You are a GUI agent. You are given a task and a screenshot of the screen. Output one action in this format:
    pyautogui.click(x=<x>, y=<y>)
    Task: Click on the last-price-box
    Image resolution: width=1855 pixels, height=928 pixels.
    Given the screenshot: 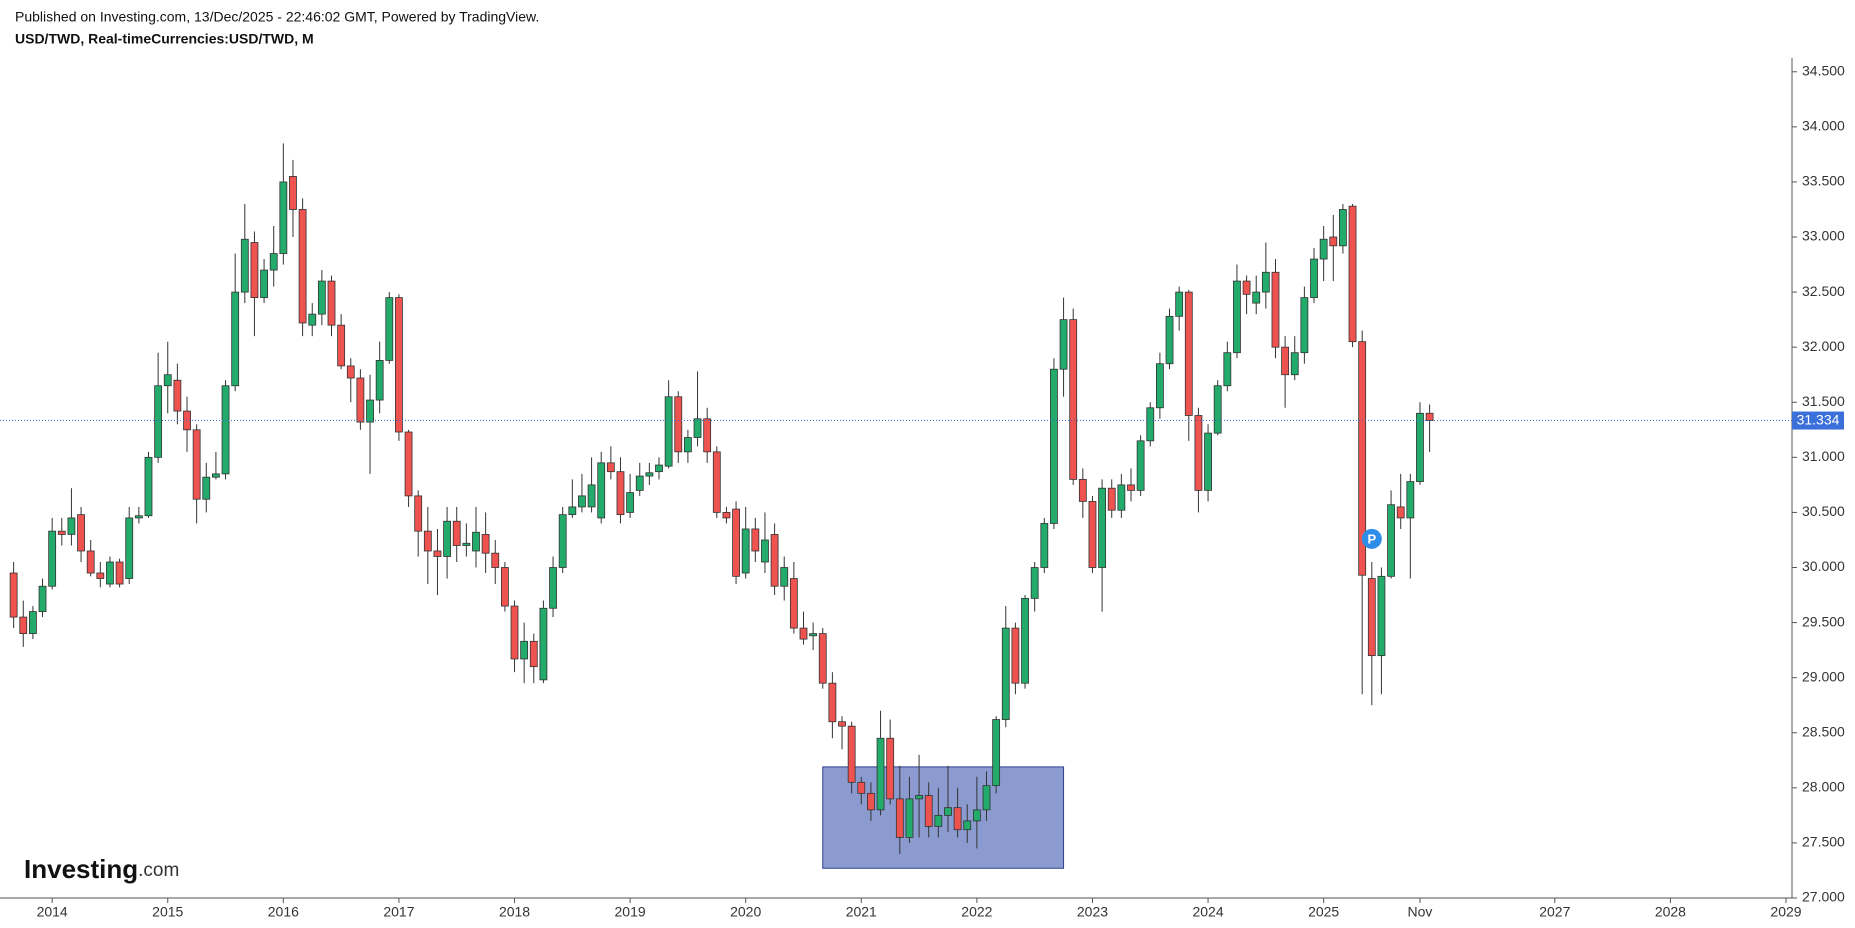 What is the action you would take?
    pyautogui.click(x=1818, y=420)
    